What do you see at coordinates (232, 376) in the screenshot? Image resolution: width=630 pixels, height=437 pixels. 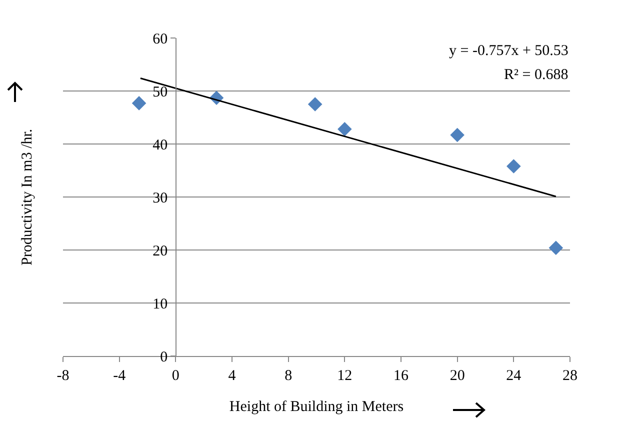 I see `x-tick-label: 4` at bounding box center [232, 376].